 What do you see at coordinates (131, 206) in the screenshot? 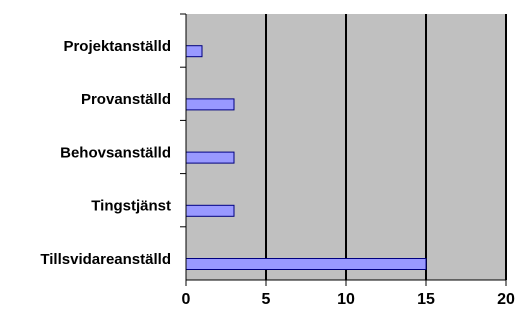
I see `category-label: Tingstjänst` at bounding box center [131, 206].